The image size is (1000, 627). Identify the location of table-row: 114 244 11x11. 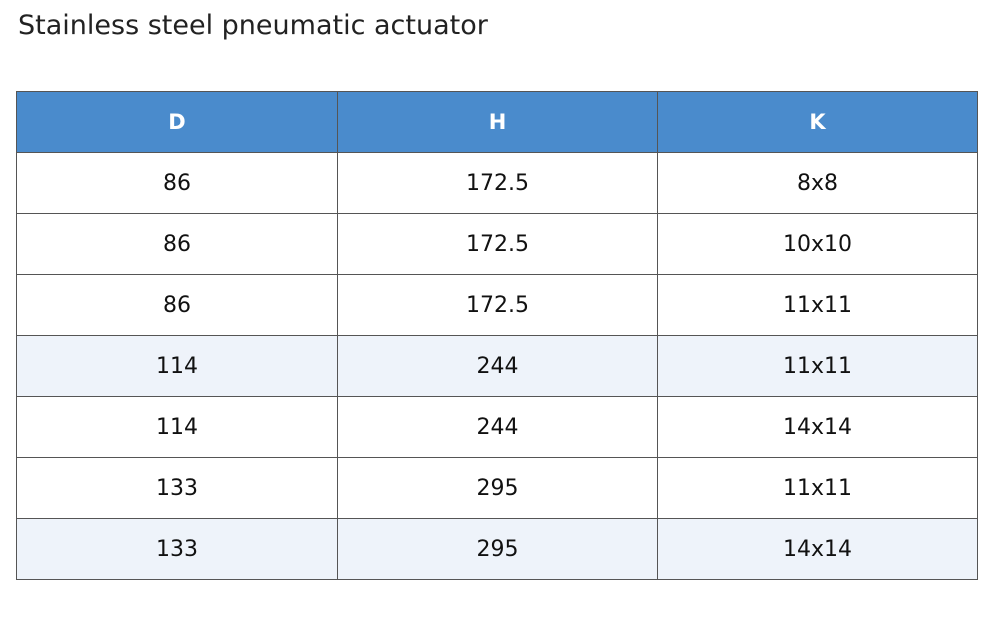
(497, 366).